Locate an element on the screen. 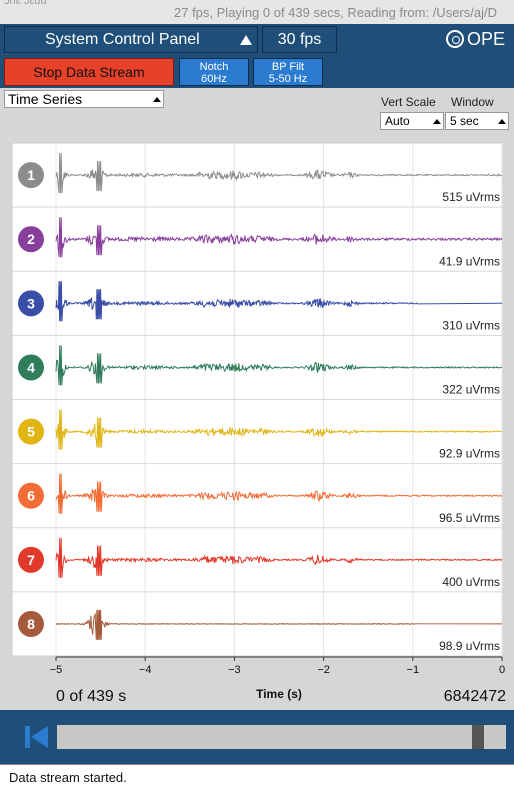 This screenshot has height=789, width=514. rewind-icon is located at coordinates (39, 737).